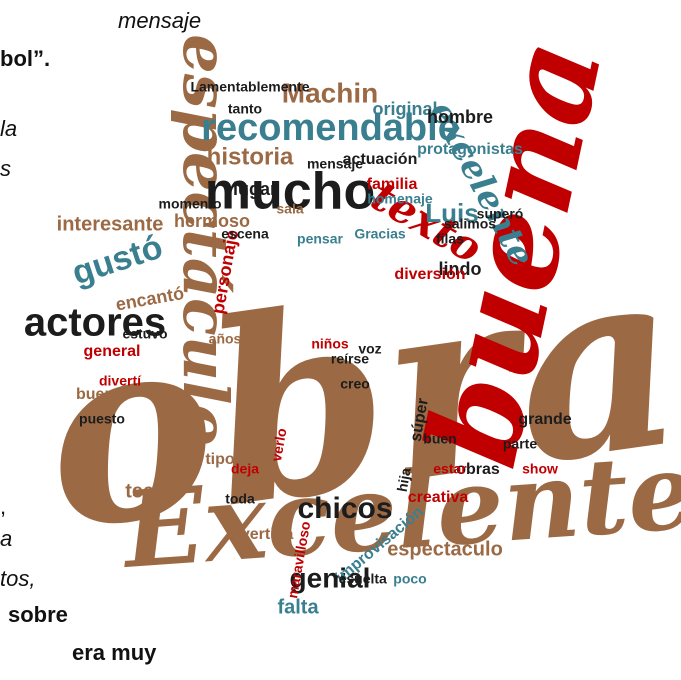 The width and height of the screenshot is (681, 680). Describe the element at coordinates (344, 508) in the screenshot. I see `word: chicos` at that location.